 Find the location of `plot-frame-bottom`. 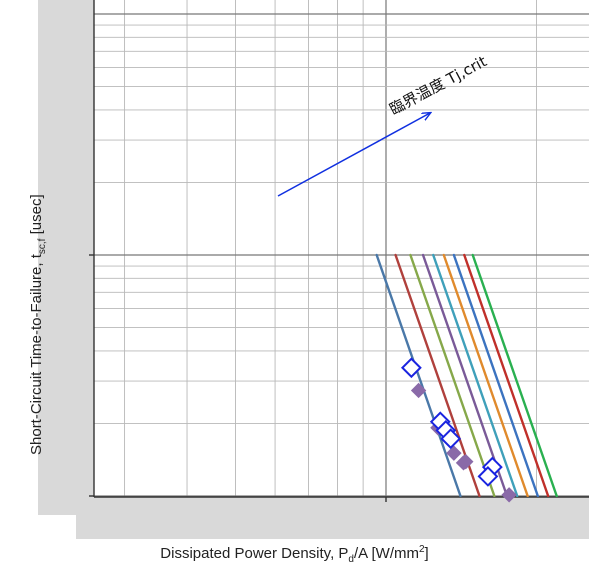

plot-frame-bottom is located at coordinates (332, 518).